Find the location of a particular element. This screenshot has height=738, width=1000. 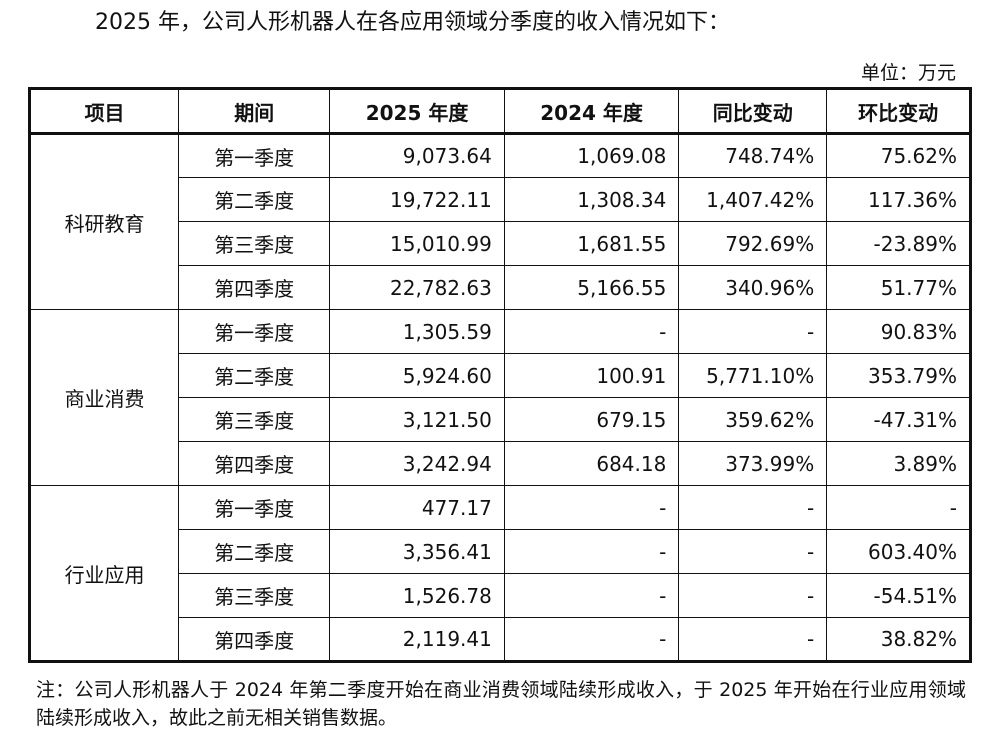

table-row: 第四季度 2,119.41- -38.82% is located at coordinates (500, 639).